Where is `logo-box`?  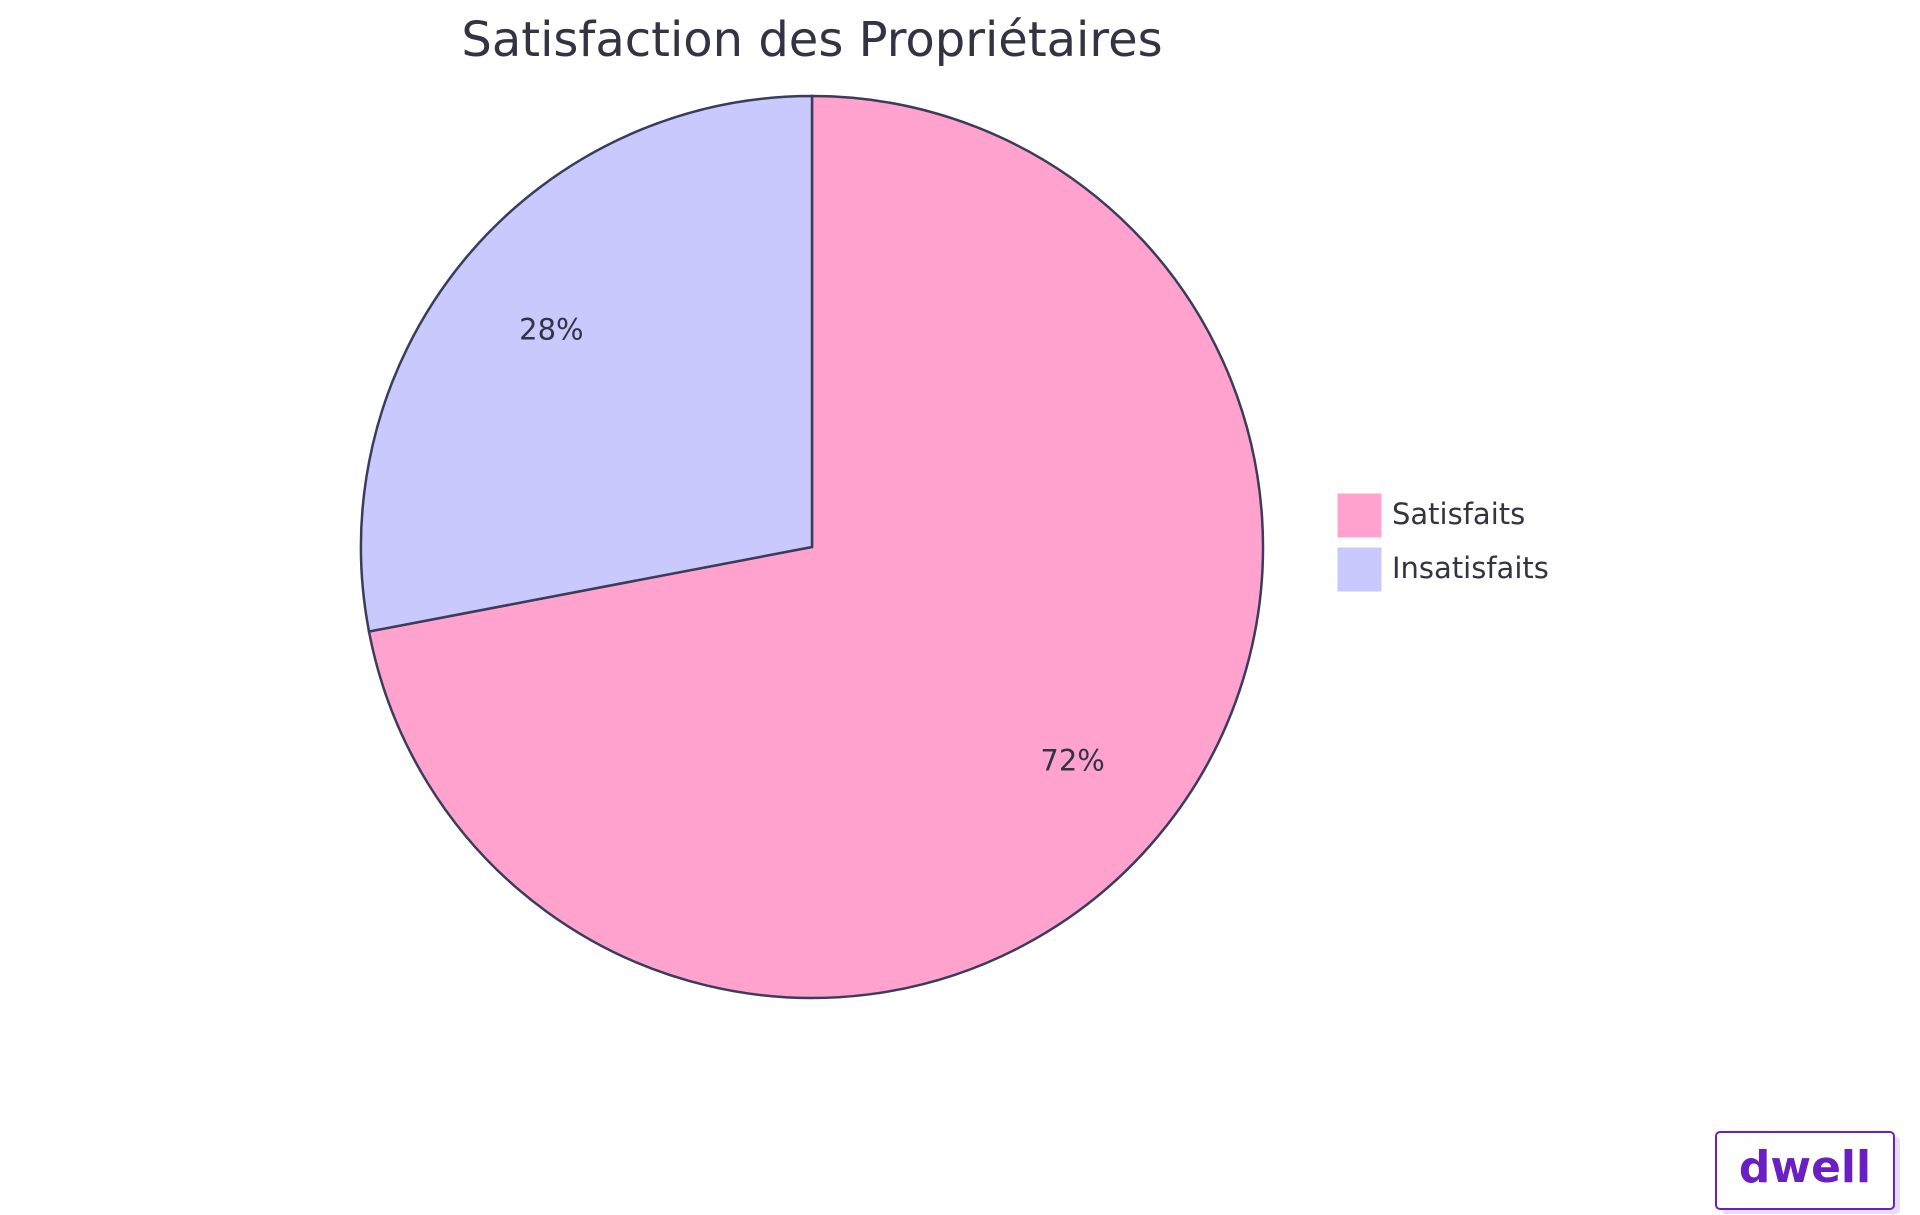 logo-box is located at coordinates (1805, 1170).